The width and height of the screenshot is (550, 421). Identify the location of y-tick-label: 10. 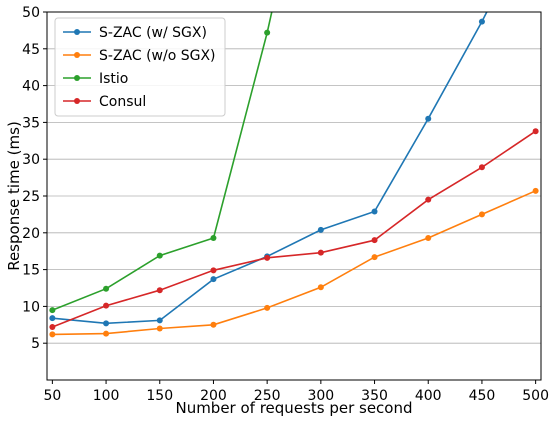
(31, 307).